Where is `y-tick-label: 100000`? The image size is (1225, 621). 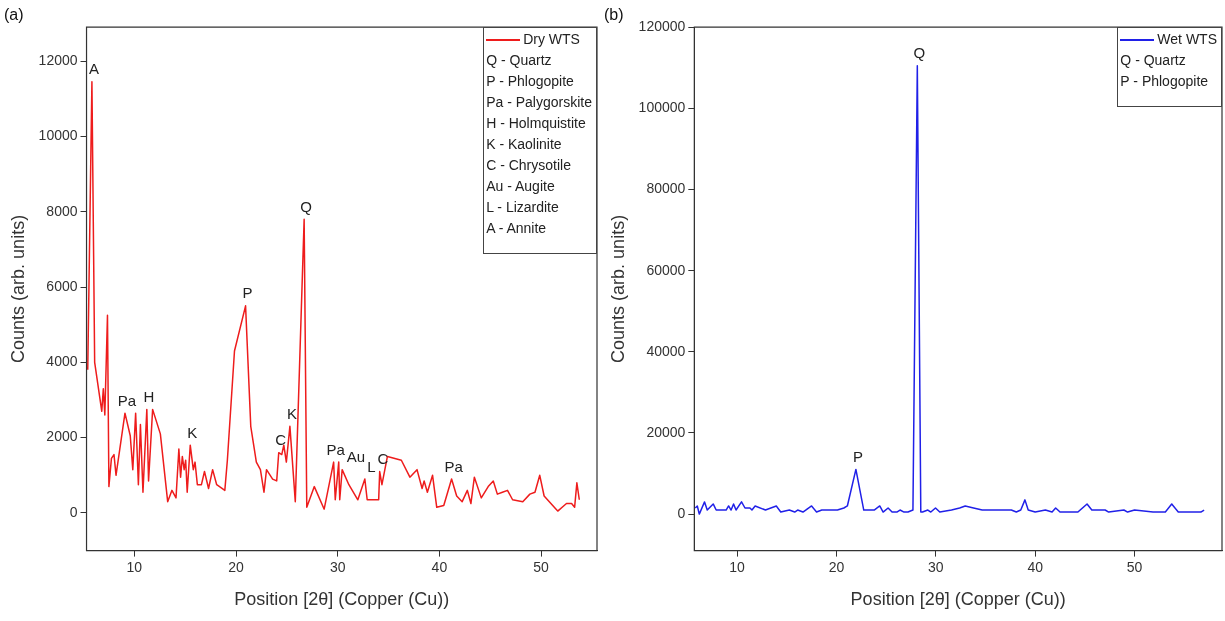
y-tick-label: 100000 is located at coordinates (662, 107).